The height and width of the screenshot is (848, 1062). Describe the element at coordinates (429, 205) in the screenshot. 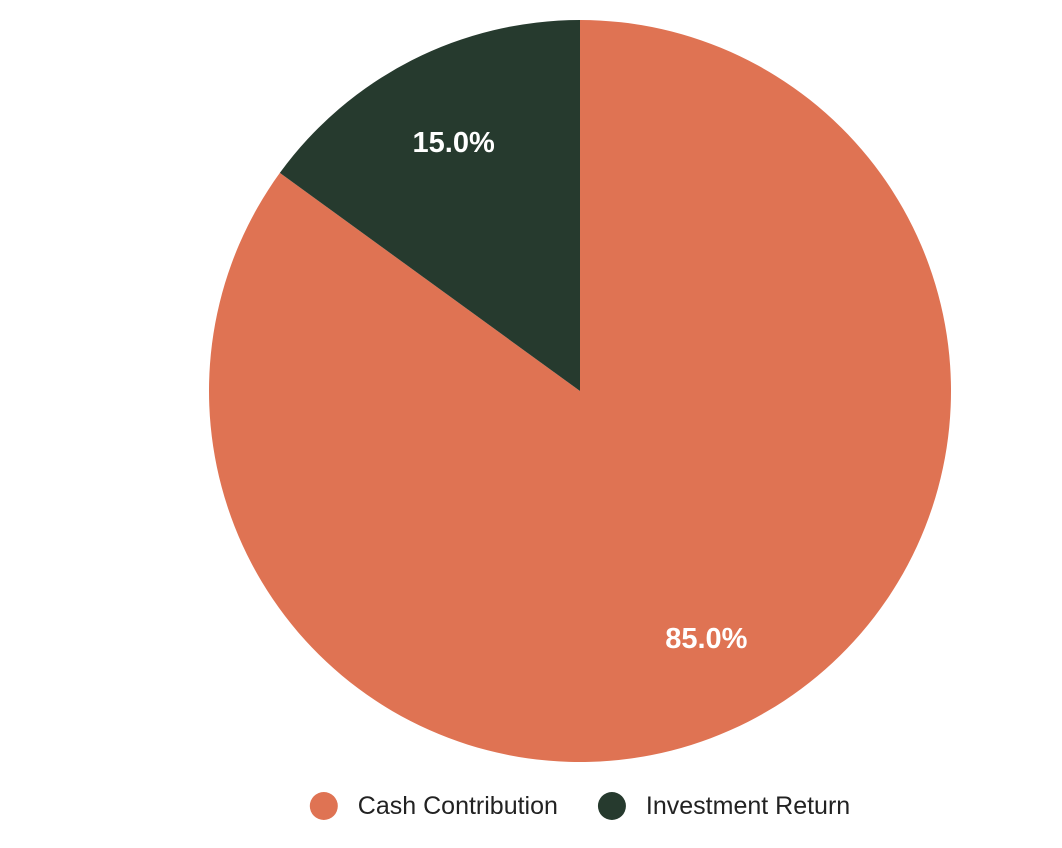

I see `pie-slice` at that location.